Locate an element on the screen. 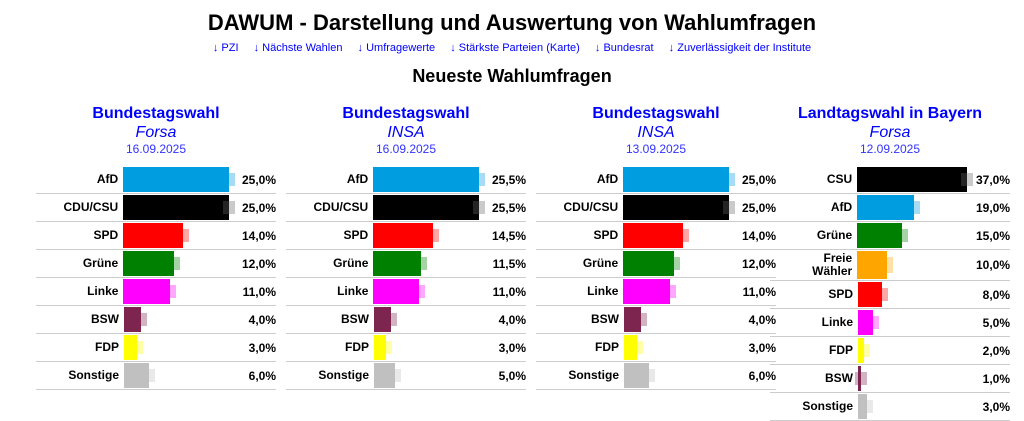 The width and height of the screenshot is (1024, 421). party-label: AfD is located at coordinates (607, 179).